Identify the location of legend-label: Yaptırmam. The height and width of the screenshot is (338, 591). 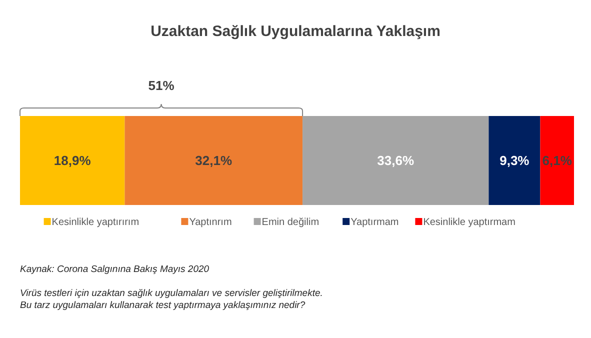
(374, 222).